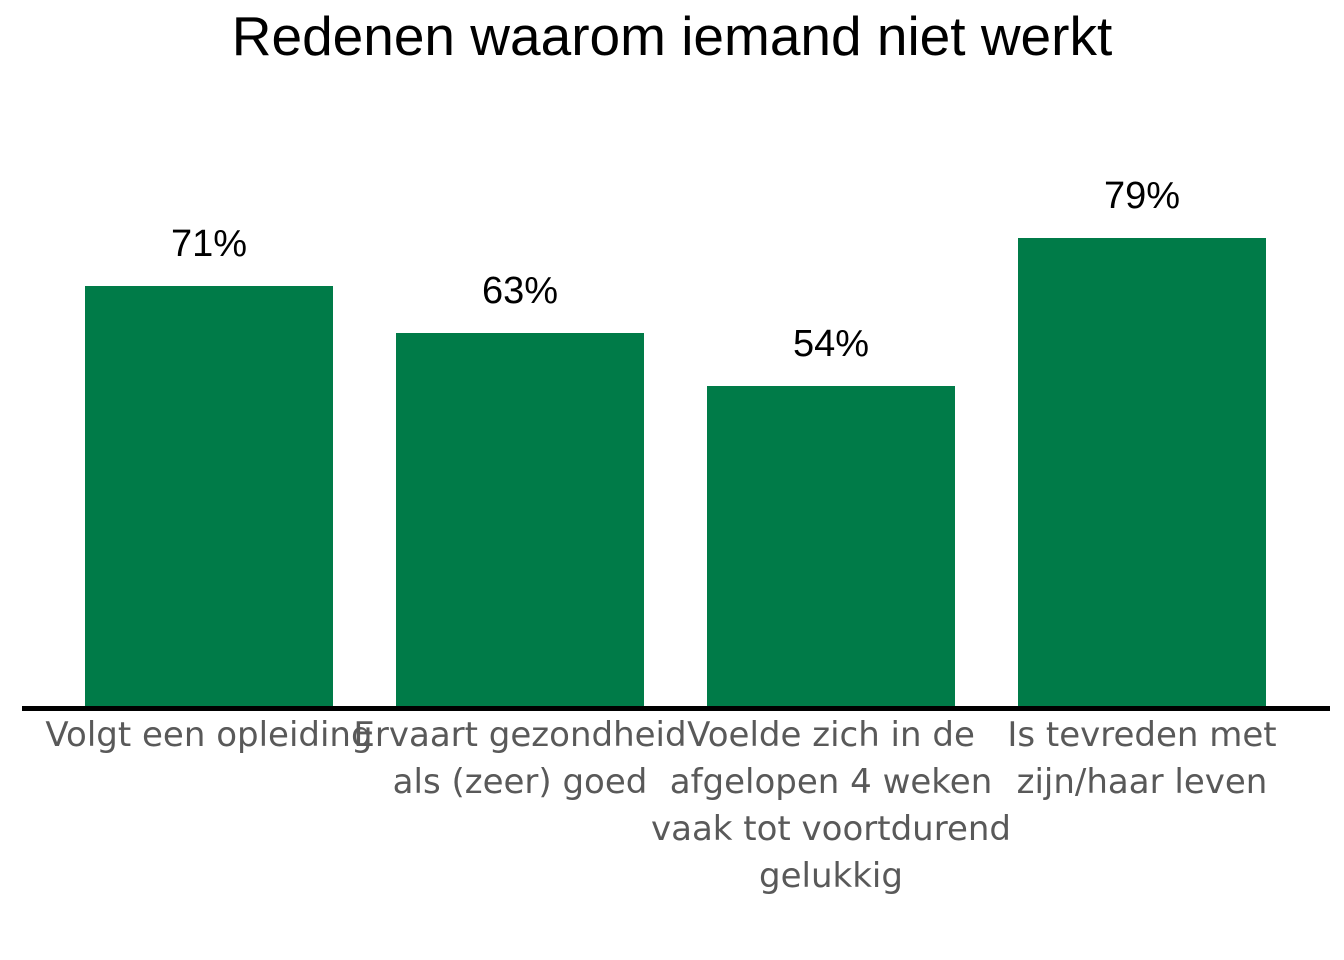 This screenshot has height=960, width=1344. Describe the element at coordinates (1142, 196) in the screenshot. I see `value-label: 79%` at that location.